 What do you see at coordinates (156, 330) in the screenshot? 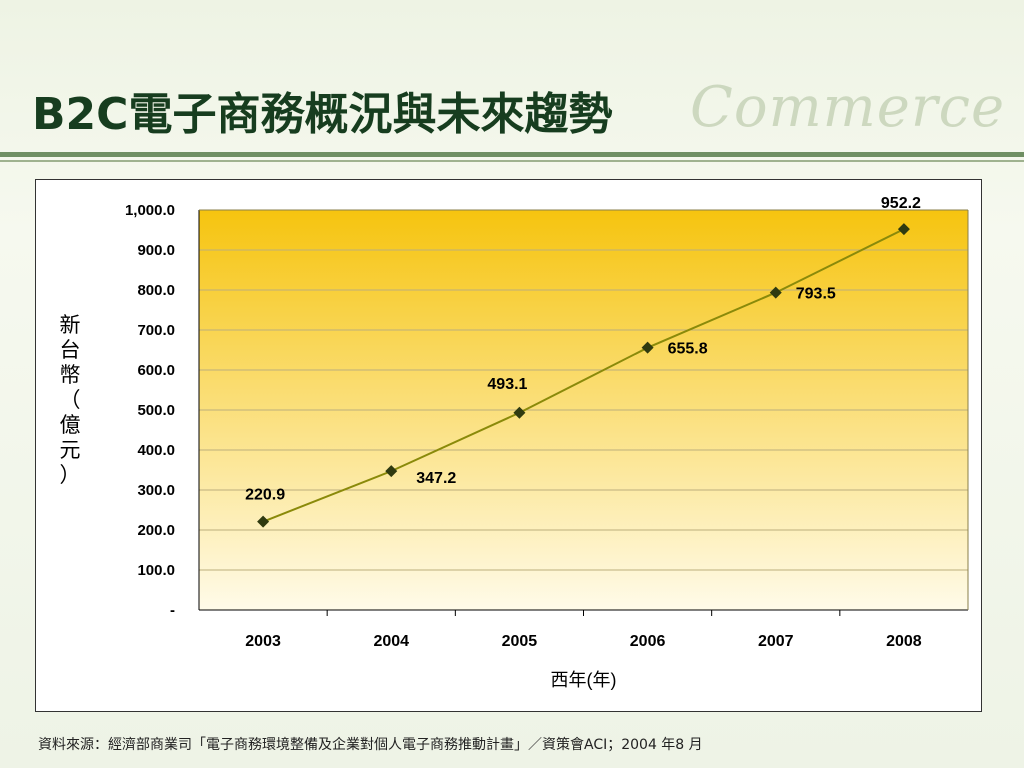
I see `y-tick-label: 700.0` at bounding box center [156, 330].